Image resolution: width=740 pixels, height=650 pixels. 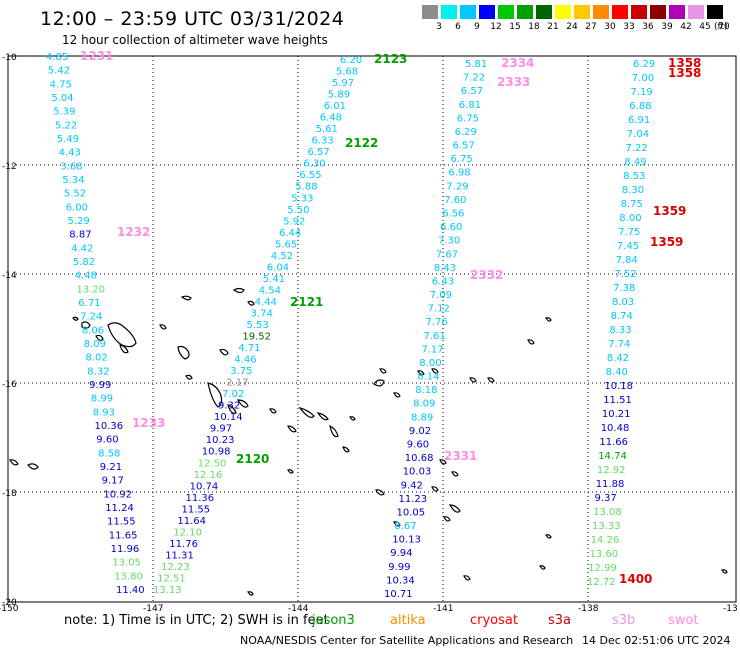 I want to click on wave-height-value: 6.71, so click(x=89, y=303).